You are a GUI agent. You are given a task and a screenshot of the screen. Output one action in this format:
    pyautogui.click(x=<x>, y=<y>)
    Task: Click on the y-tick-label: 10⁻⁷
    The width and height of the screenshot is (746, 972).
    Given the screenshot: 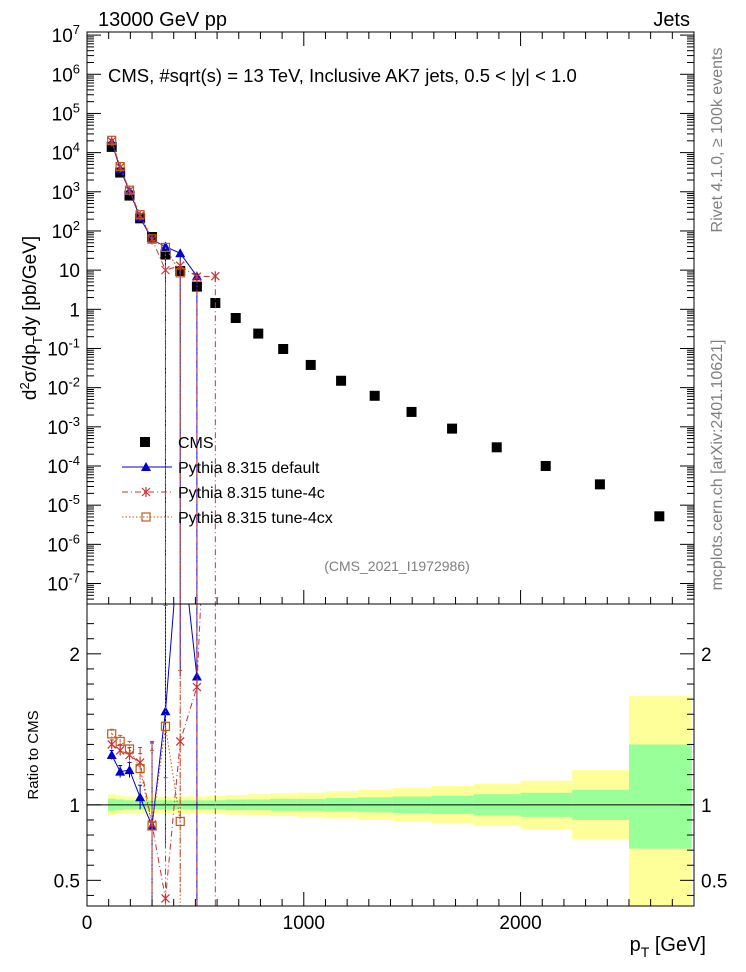 What is the action you would take?
    pyautogui.click(x=63, y=583)
    